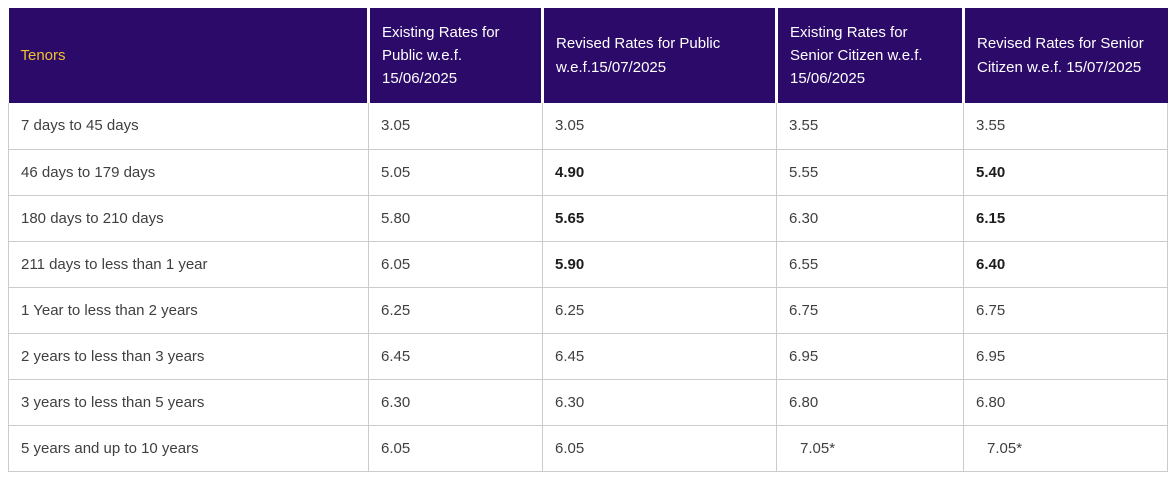 The height and width of the screenshot is (490, 1175). What do you see at coordinates (188, 264) in the screenshot?
I see `tenor-cell: 211 days to less than 1 year` at bounding box center [188, 264].